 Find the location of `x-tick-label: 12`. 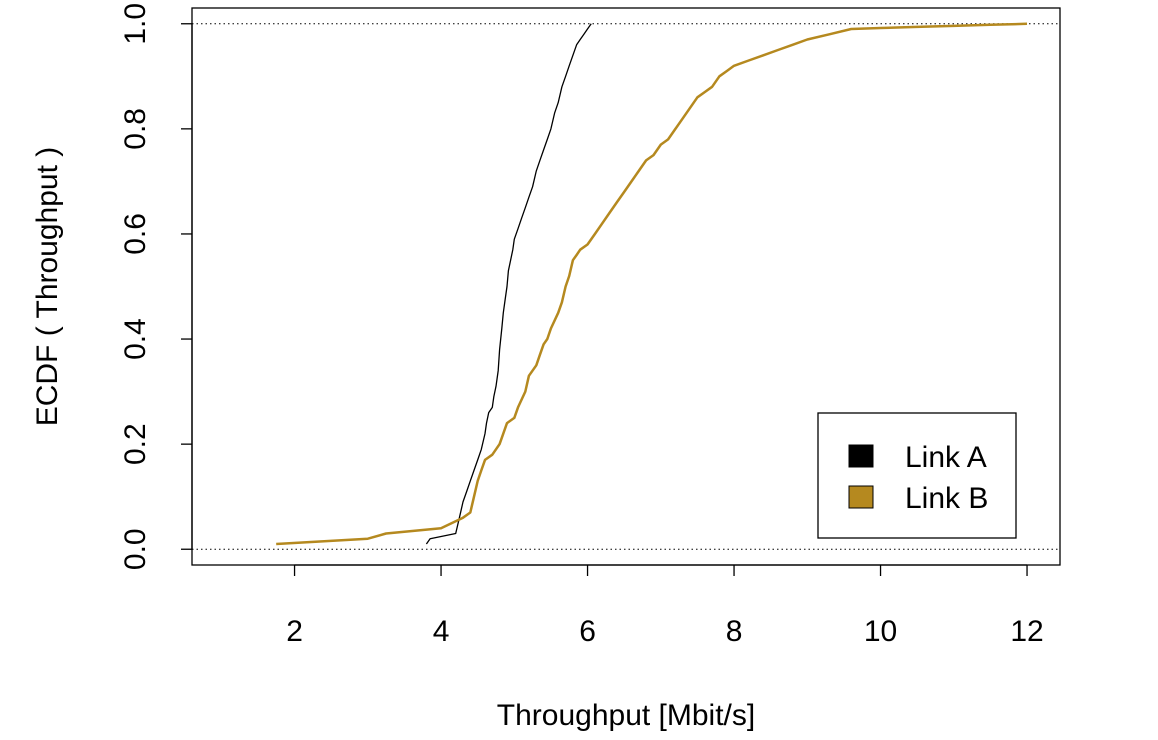

x-tick-label: 12 is located at coordinates (1026, 631).